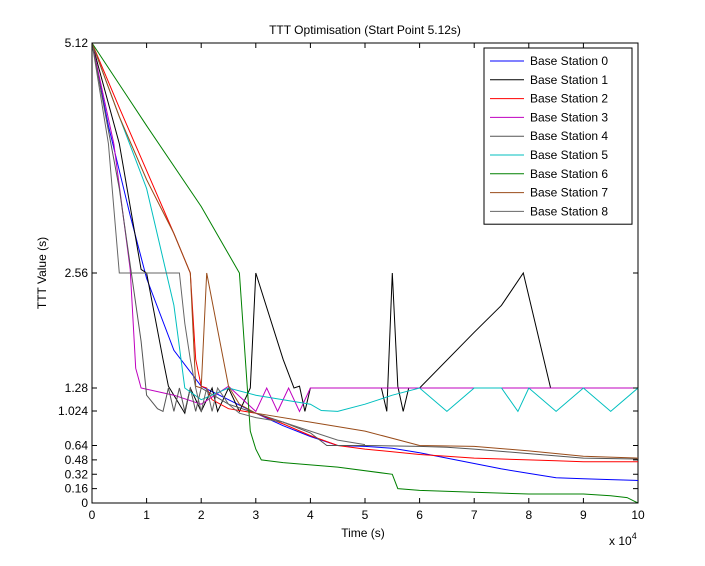 The image size is (705, 566). I want to click on x-tick-label: 5, so click(365, 515).